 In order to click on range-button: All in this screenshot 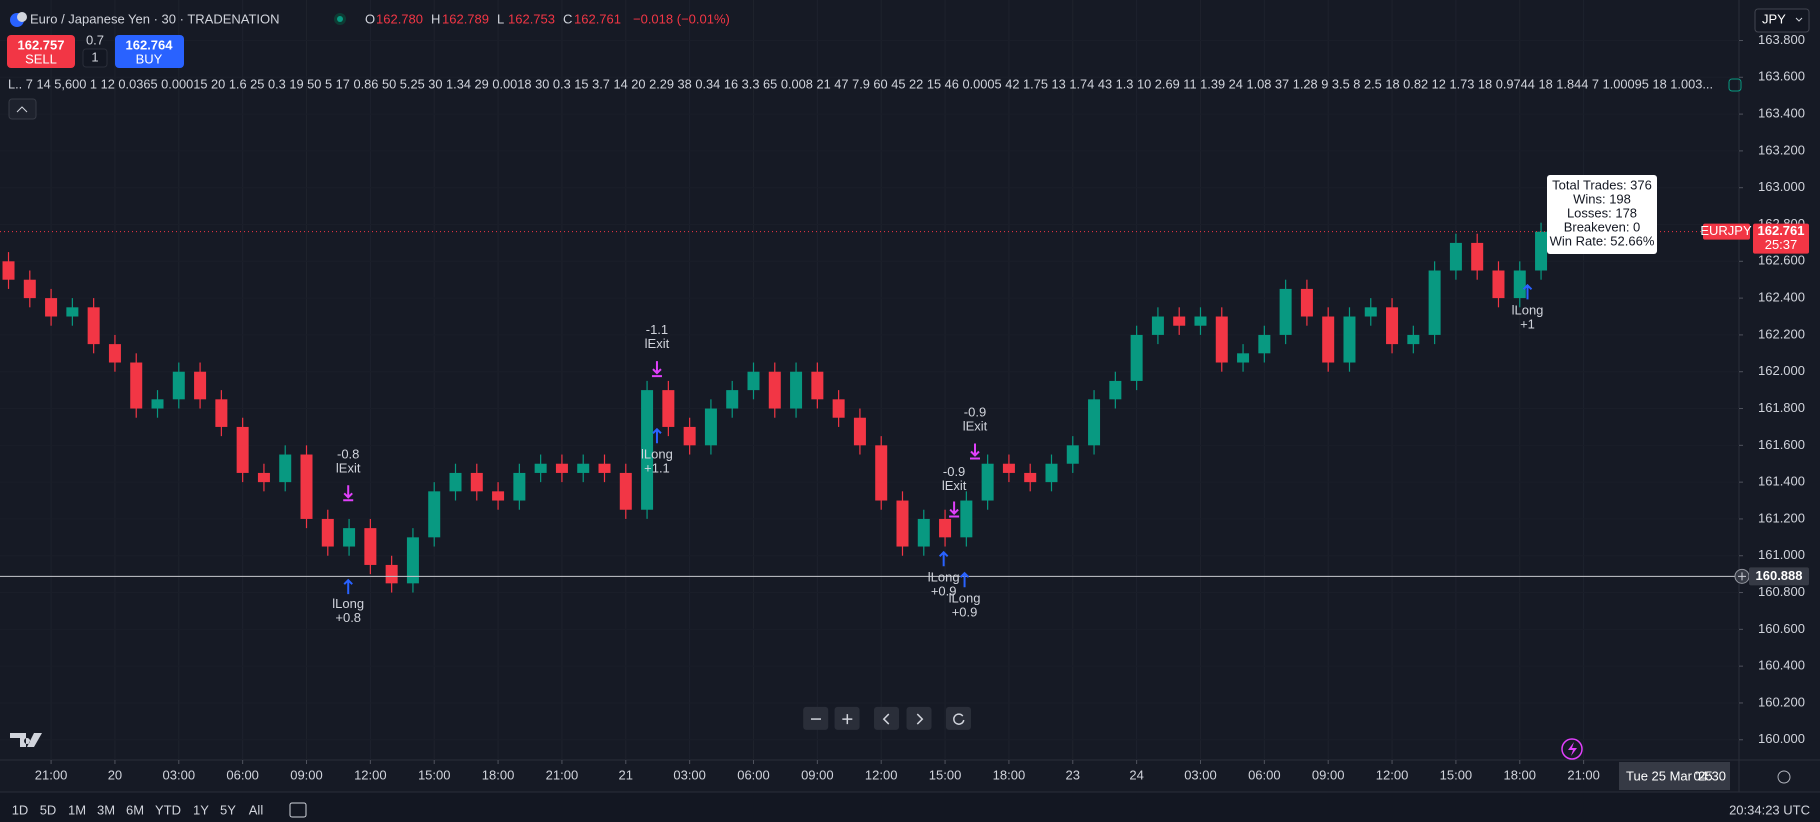, I will do `click(256, 809)`.